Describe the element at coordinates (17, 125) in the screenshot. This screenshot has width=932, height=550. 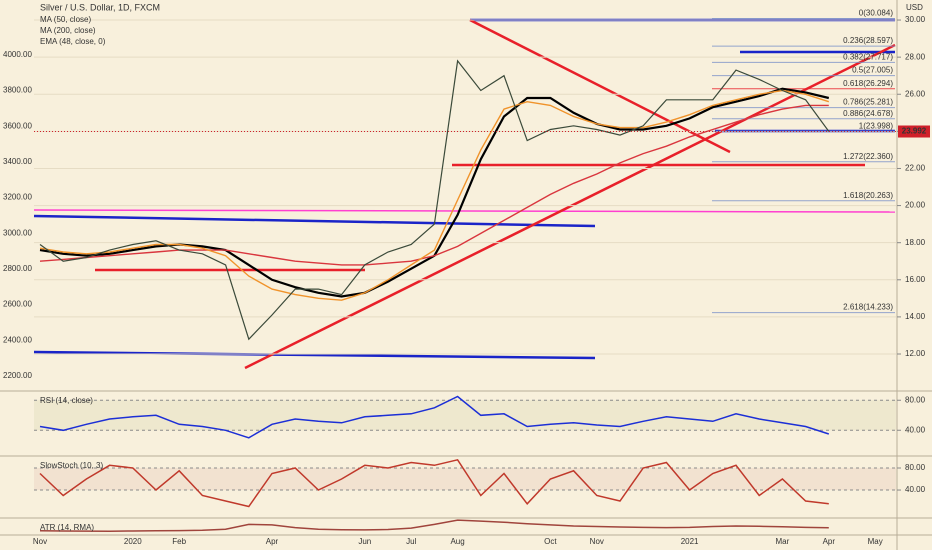
I see `y2-tick-label: 3600.00` at that location.